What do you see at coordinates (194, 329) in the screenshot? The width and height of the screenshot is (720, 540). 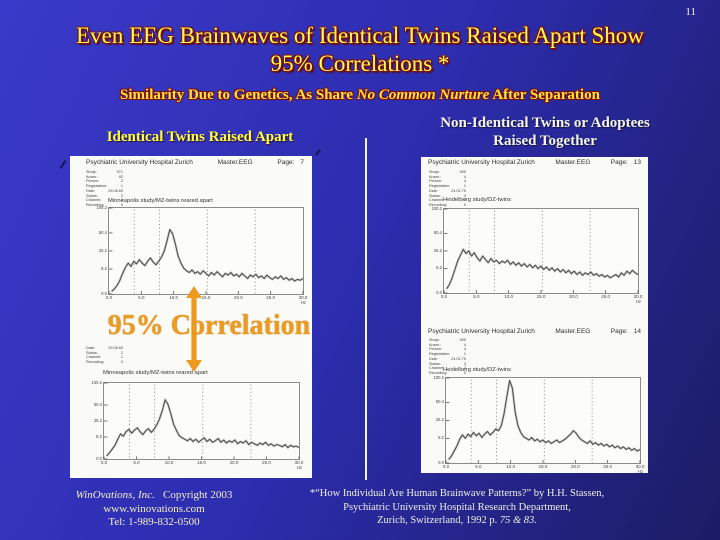 I see `correlation-double-arrow-icon` at bounding box center [194, 329].